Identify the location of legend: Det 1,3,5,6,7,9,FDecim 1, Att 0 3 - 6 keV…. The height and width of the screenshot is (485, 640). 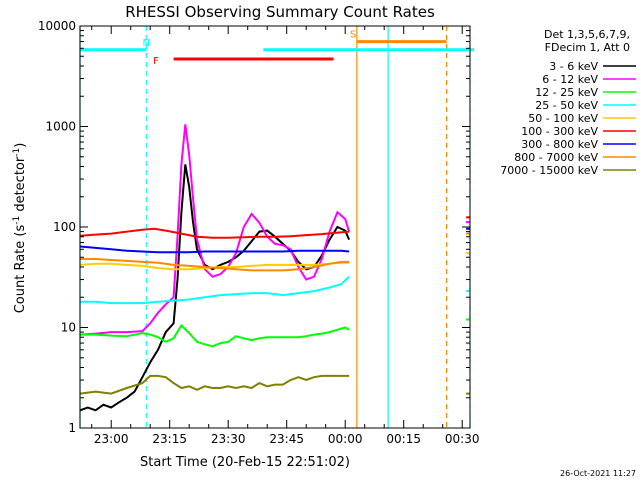
(568, 102).